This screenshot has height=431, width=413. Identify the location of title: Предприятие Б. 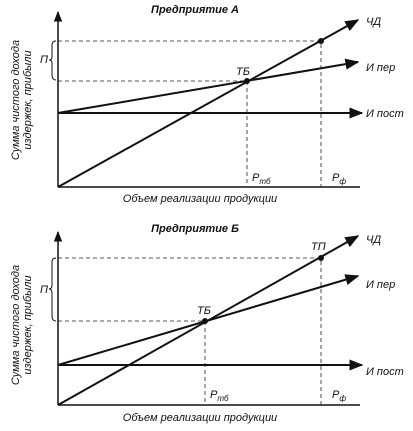
(195, 229).